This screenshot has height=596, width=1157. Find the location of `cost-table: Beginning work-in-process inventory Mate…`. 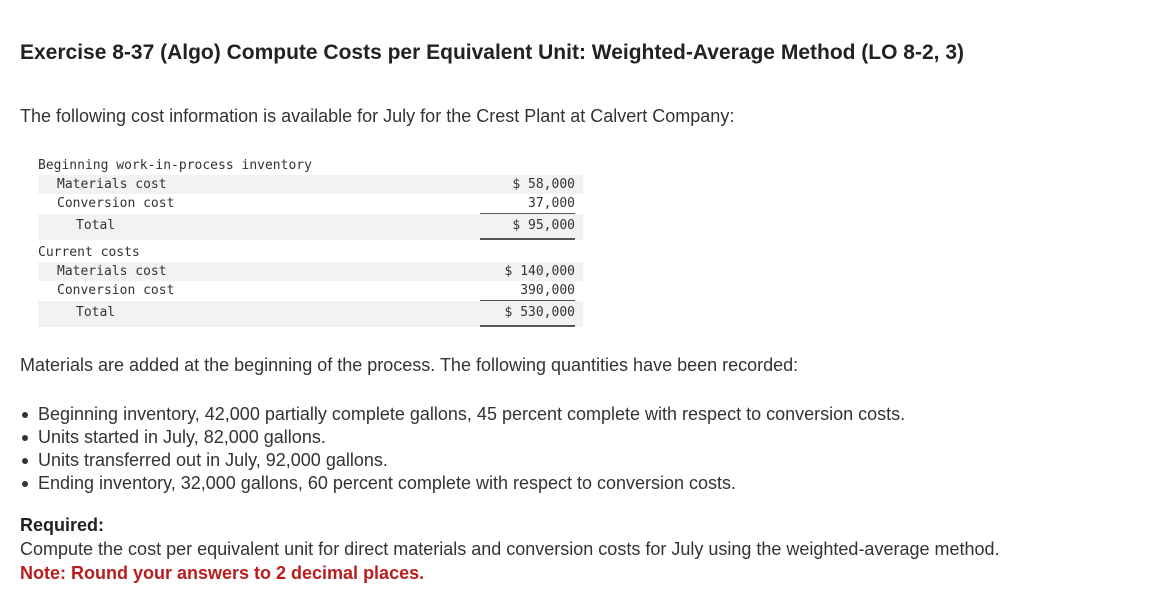

cost-table: Beginning work-in-process inventory Mate… is located at coordinates (310, 241).